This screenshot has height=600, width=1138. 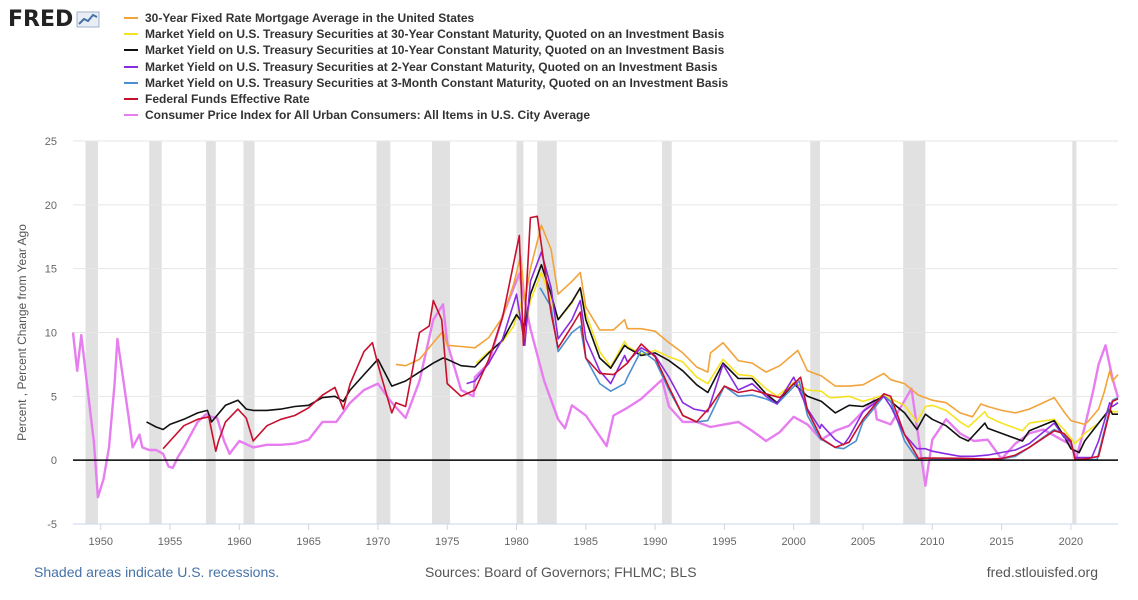 I want to click on x-tick-label: 1990, so click(x=655, y=542).